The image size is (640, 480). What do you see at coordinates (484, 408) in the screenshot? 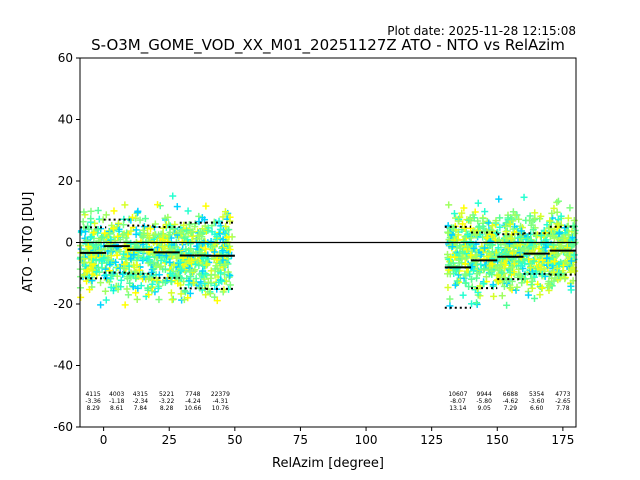
I see `bin-std-label: 9.05` at bounding box center [484, 408].